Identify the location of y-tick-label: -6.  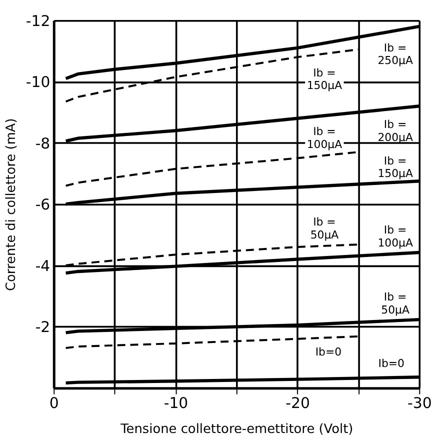
(42, 205).